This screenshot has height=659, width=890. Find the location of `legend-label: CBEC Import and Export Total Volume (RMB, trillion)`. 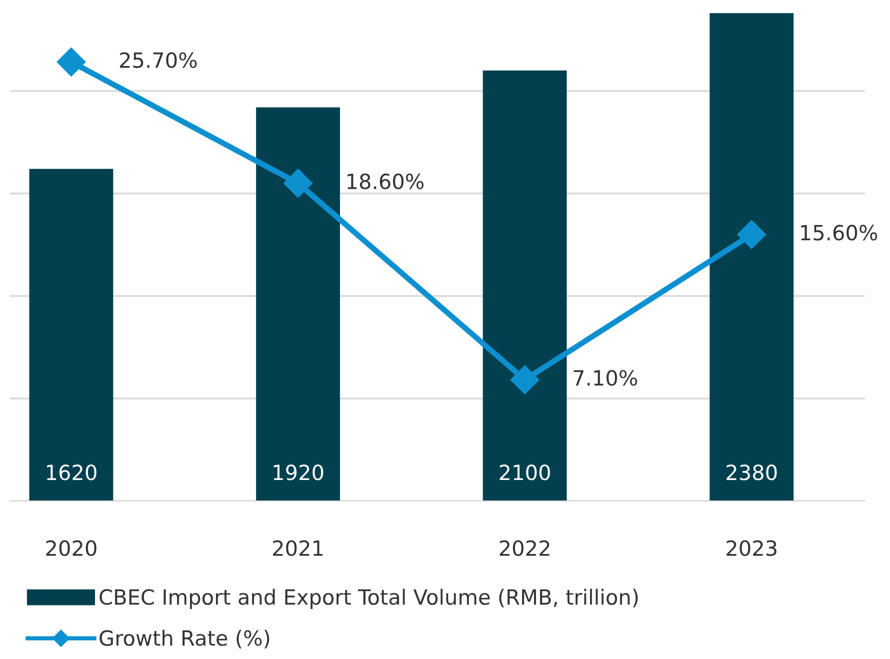

legend-label: CBEC Import and Export Total Volume (RMB, trillion) is located at coordinates (369, 598).